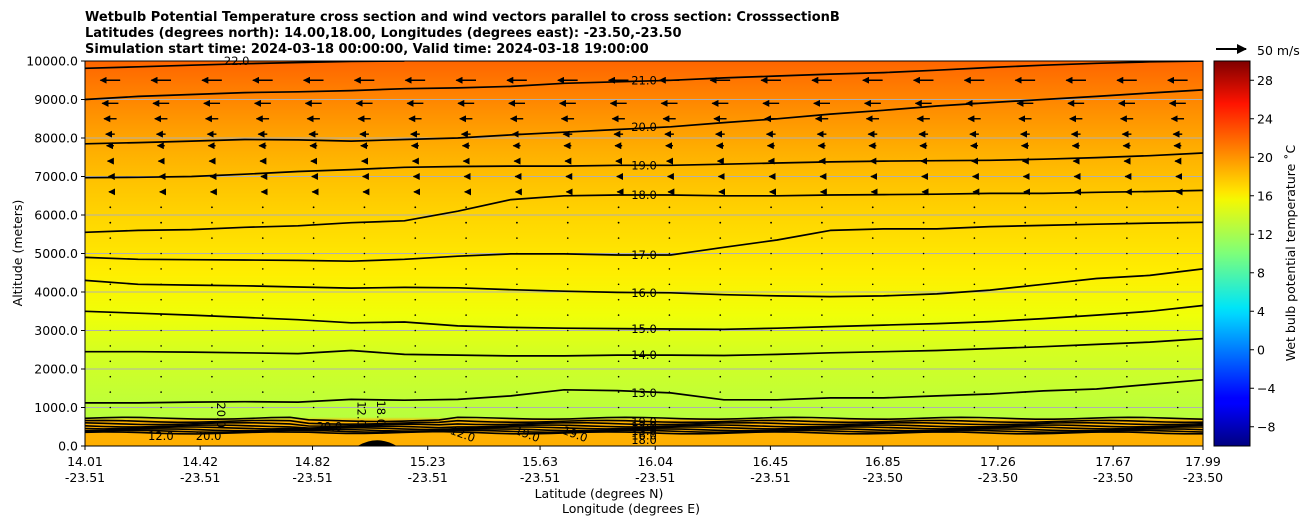 Image resolution: width=1311 pixels, height=526 pixels. I want to click on colorbar-tick-label: 12, so click(1265, 234).